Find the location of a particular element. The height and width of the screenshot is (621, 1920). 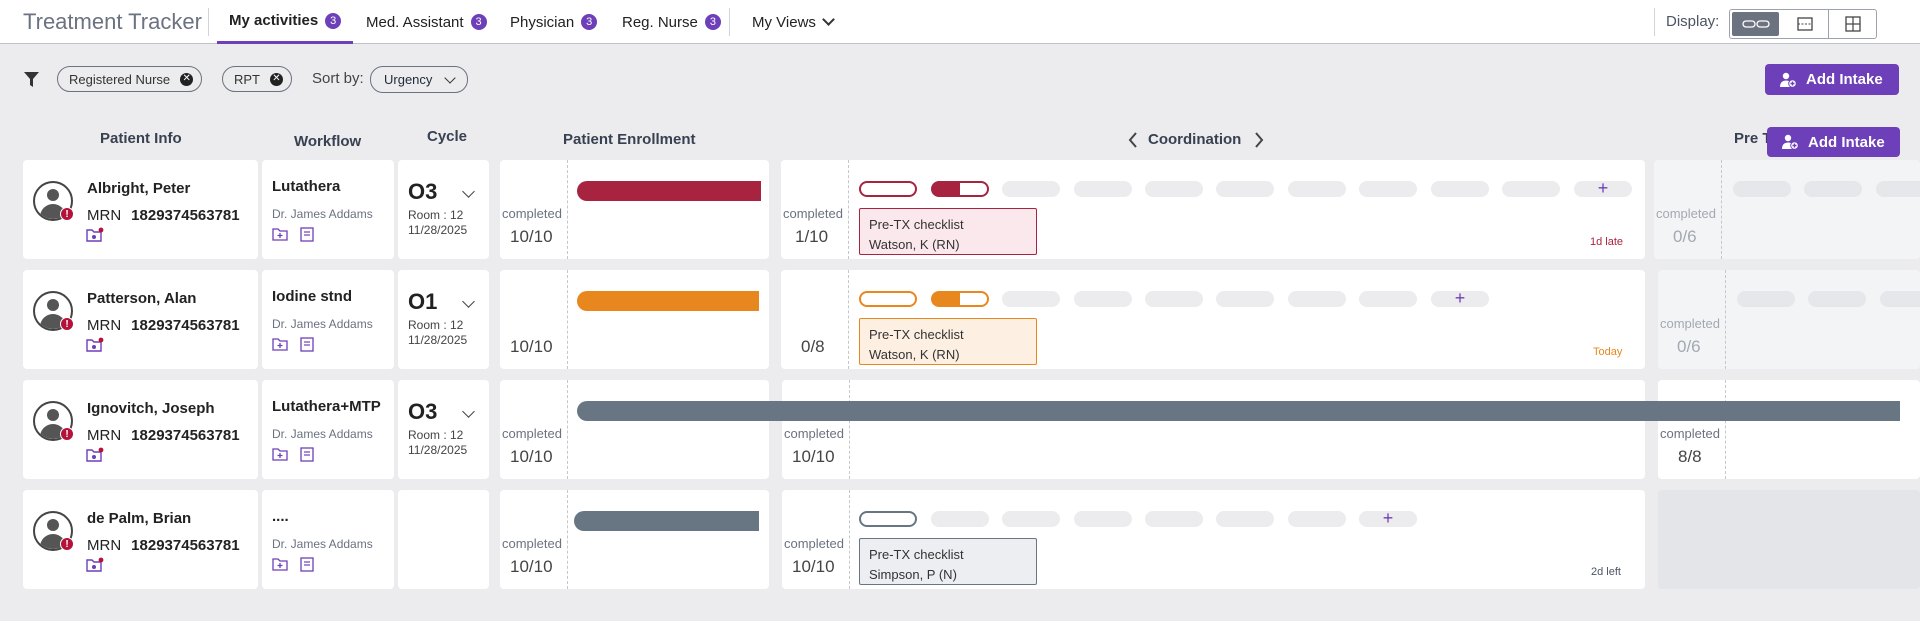

chevron-left-icon is located at coordinates (1133, 140).